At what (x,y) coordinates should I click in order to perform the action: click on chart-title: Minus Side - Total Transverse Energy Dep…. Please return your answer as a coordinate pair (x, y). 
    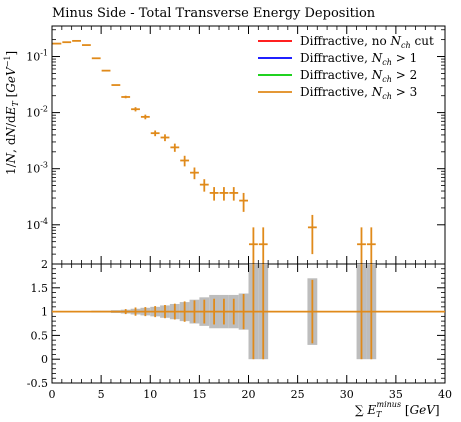
    Looking at the image, I should click on (214, 13).